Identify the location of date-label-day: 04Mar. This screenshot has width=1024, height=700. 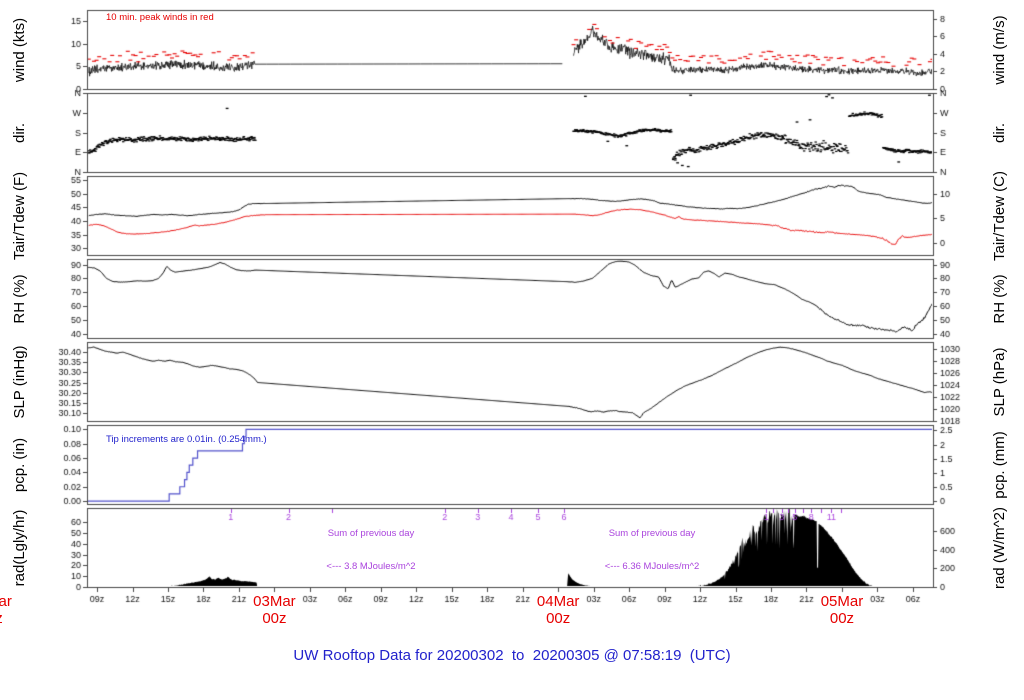
(558, 601).